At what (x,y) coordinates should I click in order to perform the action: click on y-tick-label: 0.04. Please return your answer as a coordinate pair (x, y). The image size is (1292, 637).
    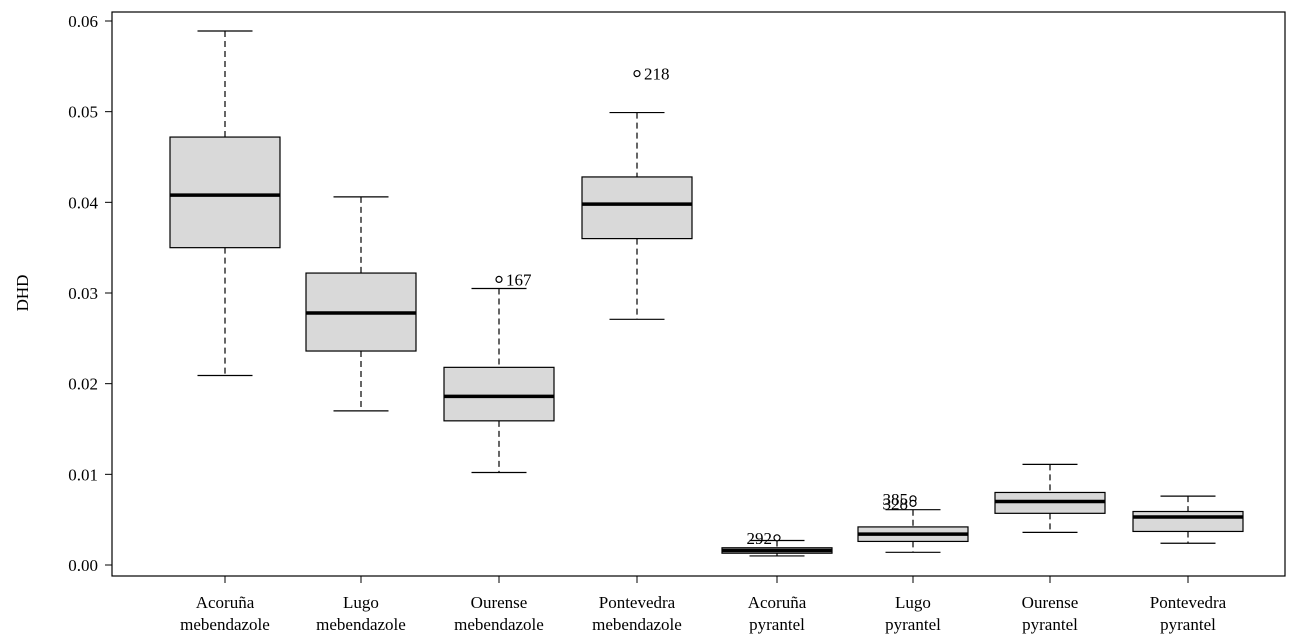
    Looking at the image, I should click on (83, 202).